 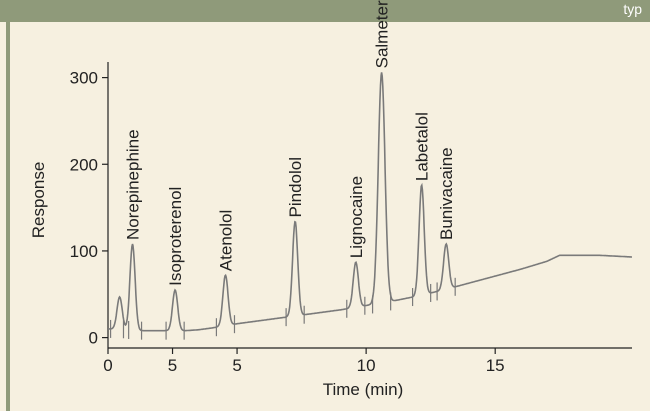 I want to click on header-text: typ, so click(x=632, y=9).